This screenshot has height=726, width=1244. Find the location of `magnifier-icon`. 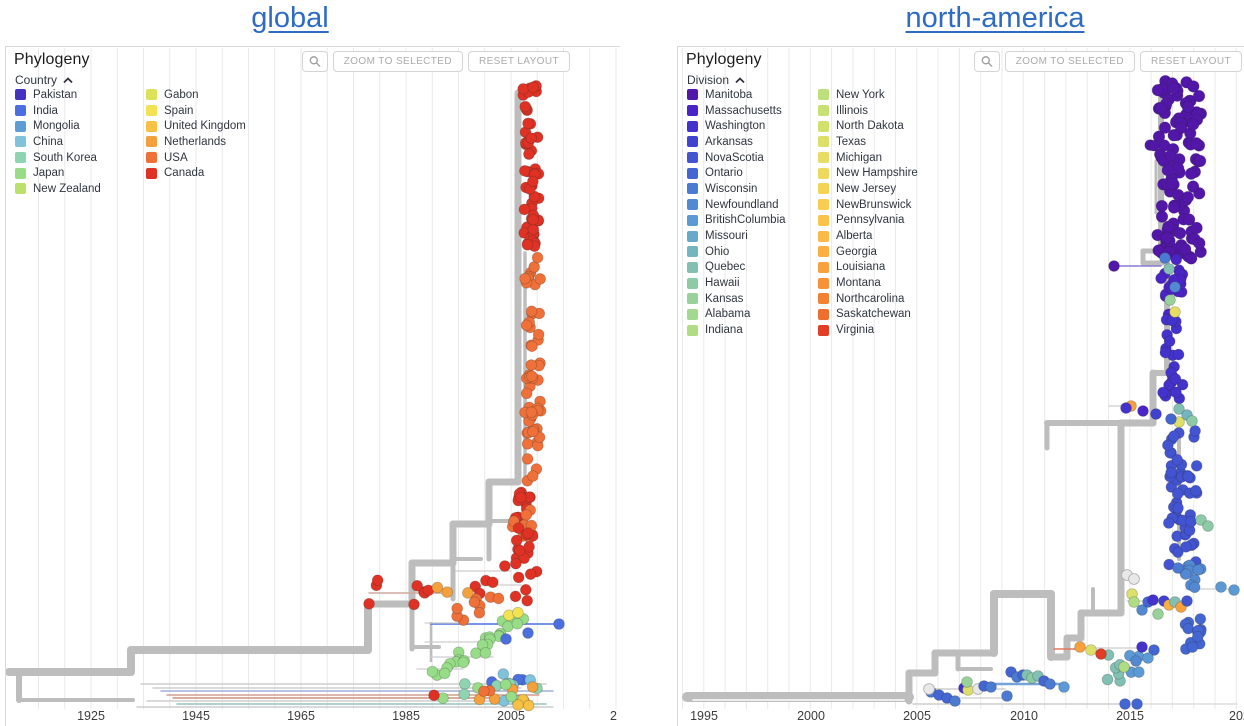

magnifier-icon is located at coordinates (314, 61).